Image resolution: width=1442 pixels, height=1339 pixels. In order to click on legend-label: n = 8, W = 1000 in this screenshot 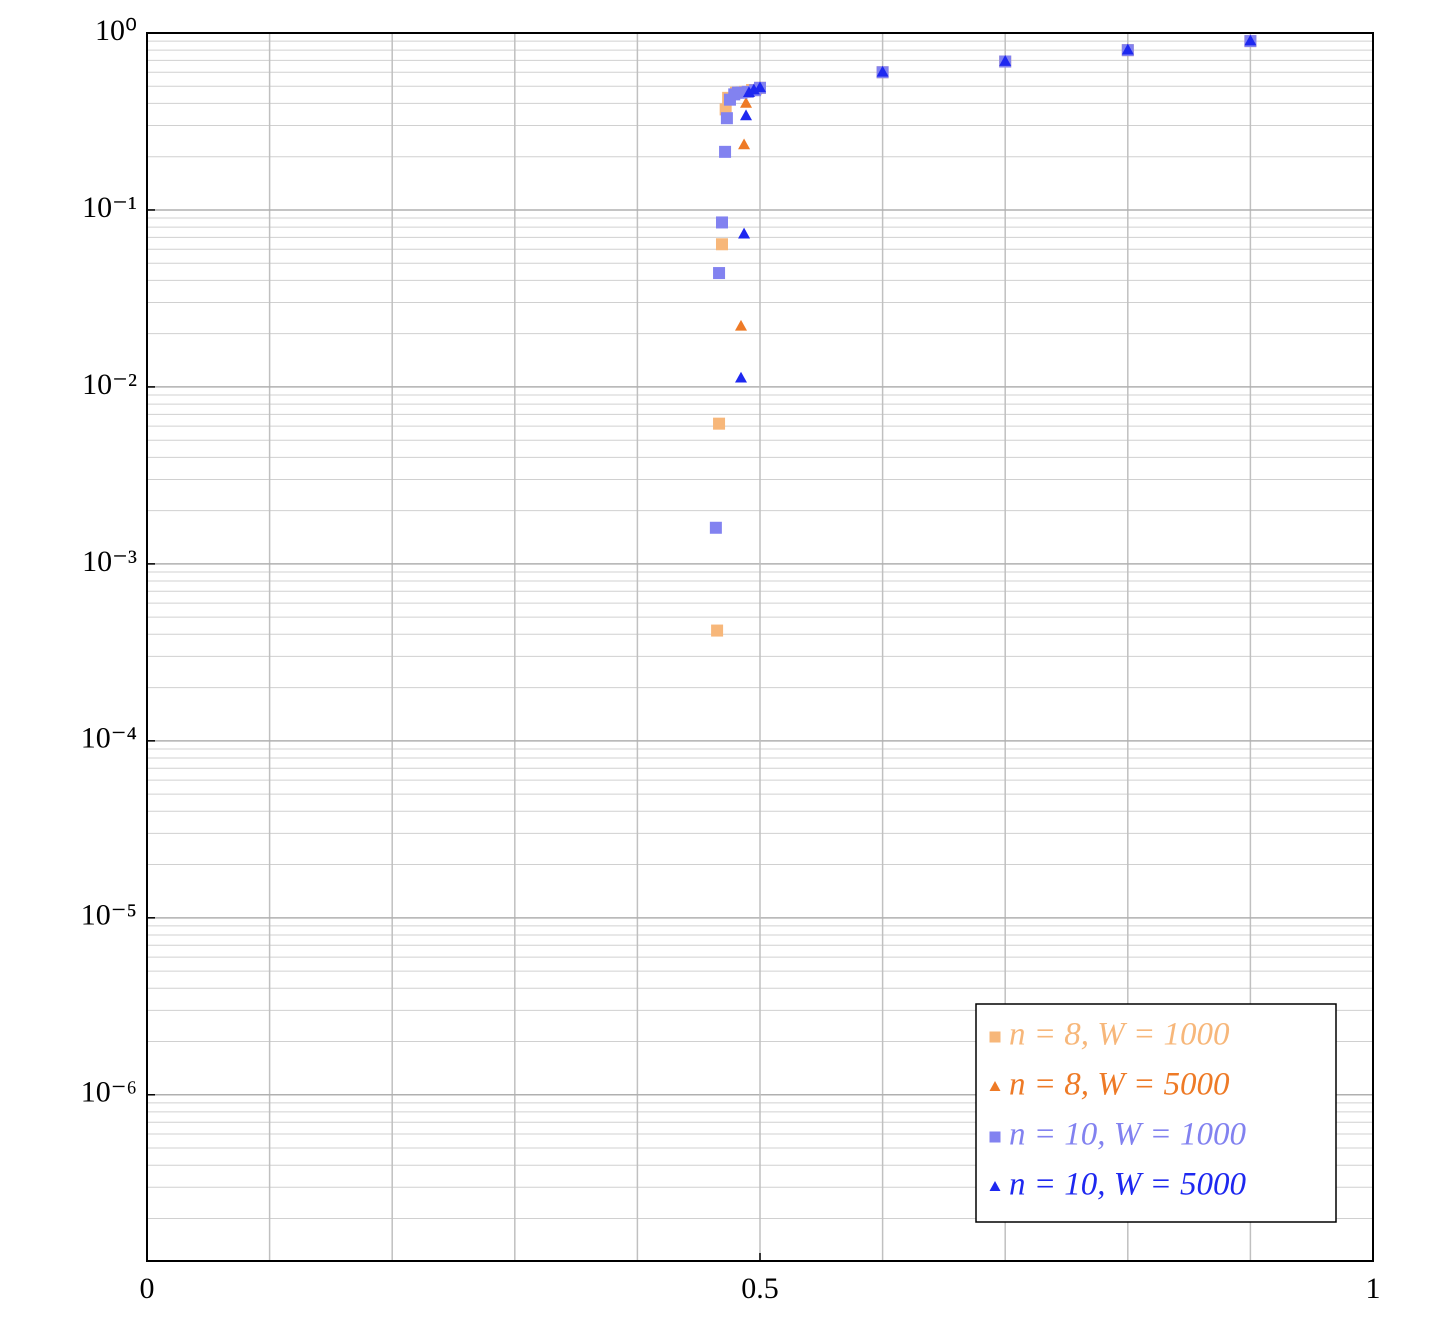, I will do `click(1119, 1035)`.